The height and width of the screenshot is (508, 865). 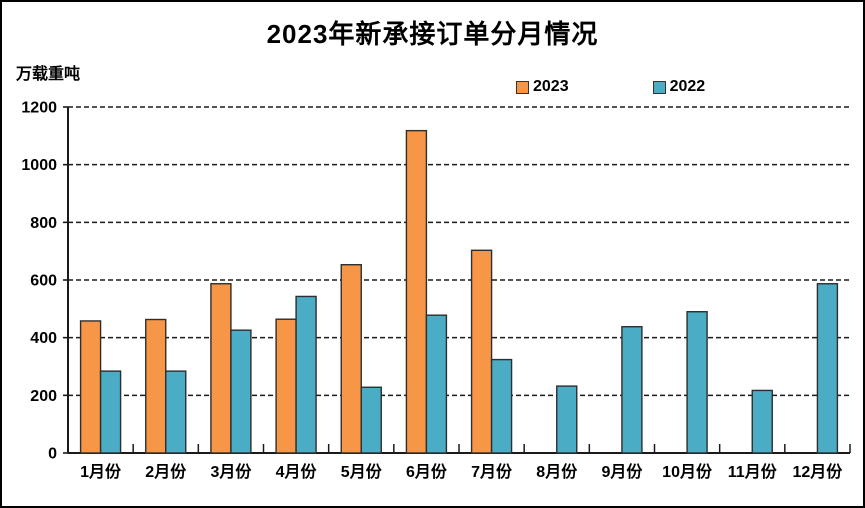 I want to click on bar-2022-8月份, so click(x=567, y=419).